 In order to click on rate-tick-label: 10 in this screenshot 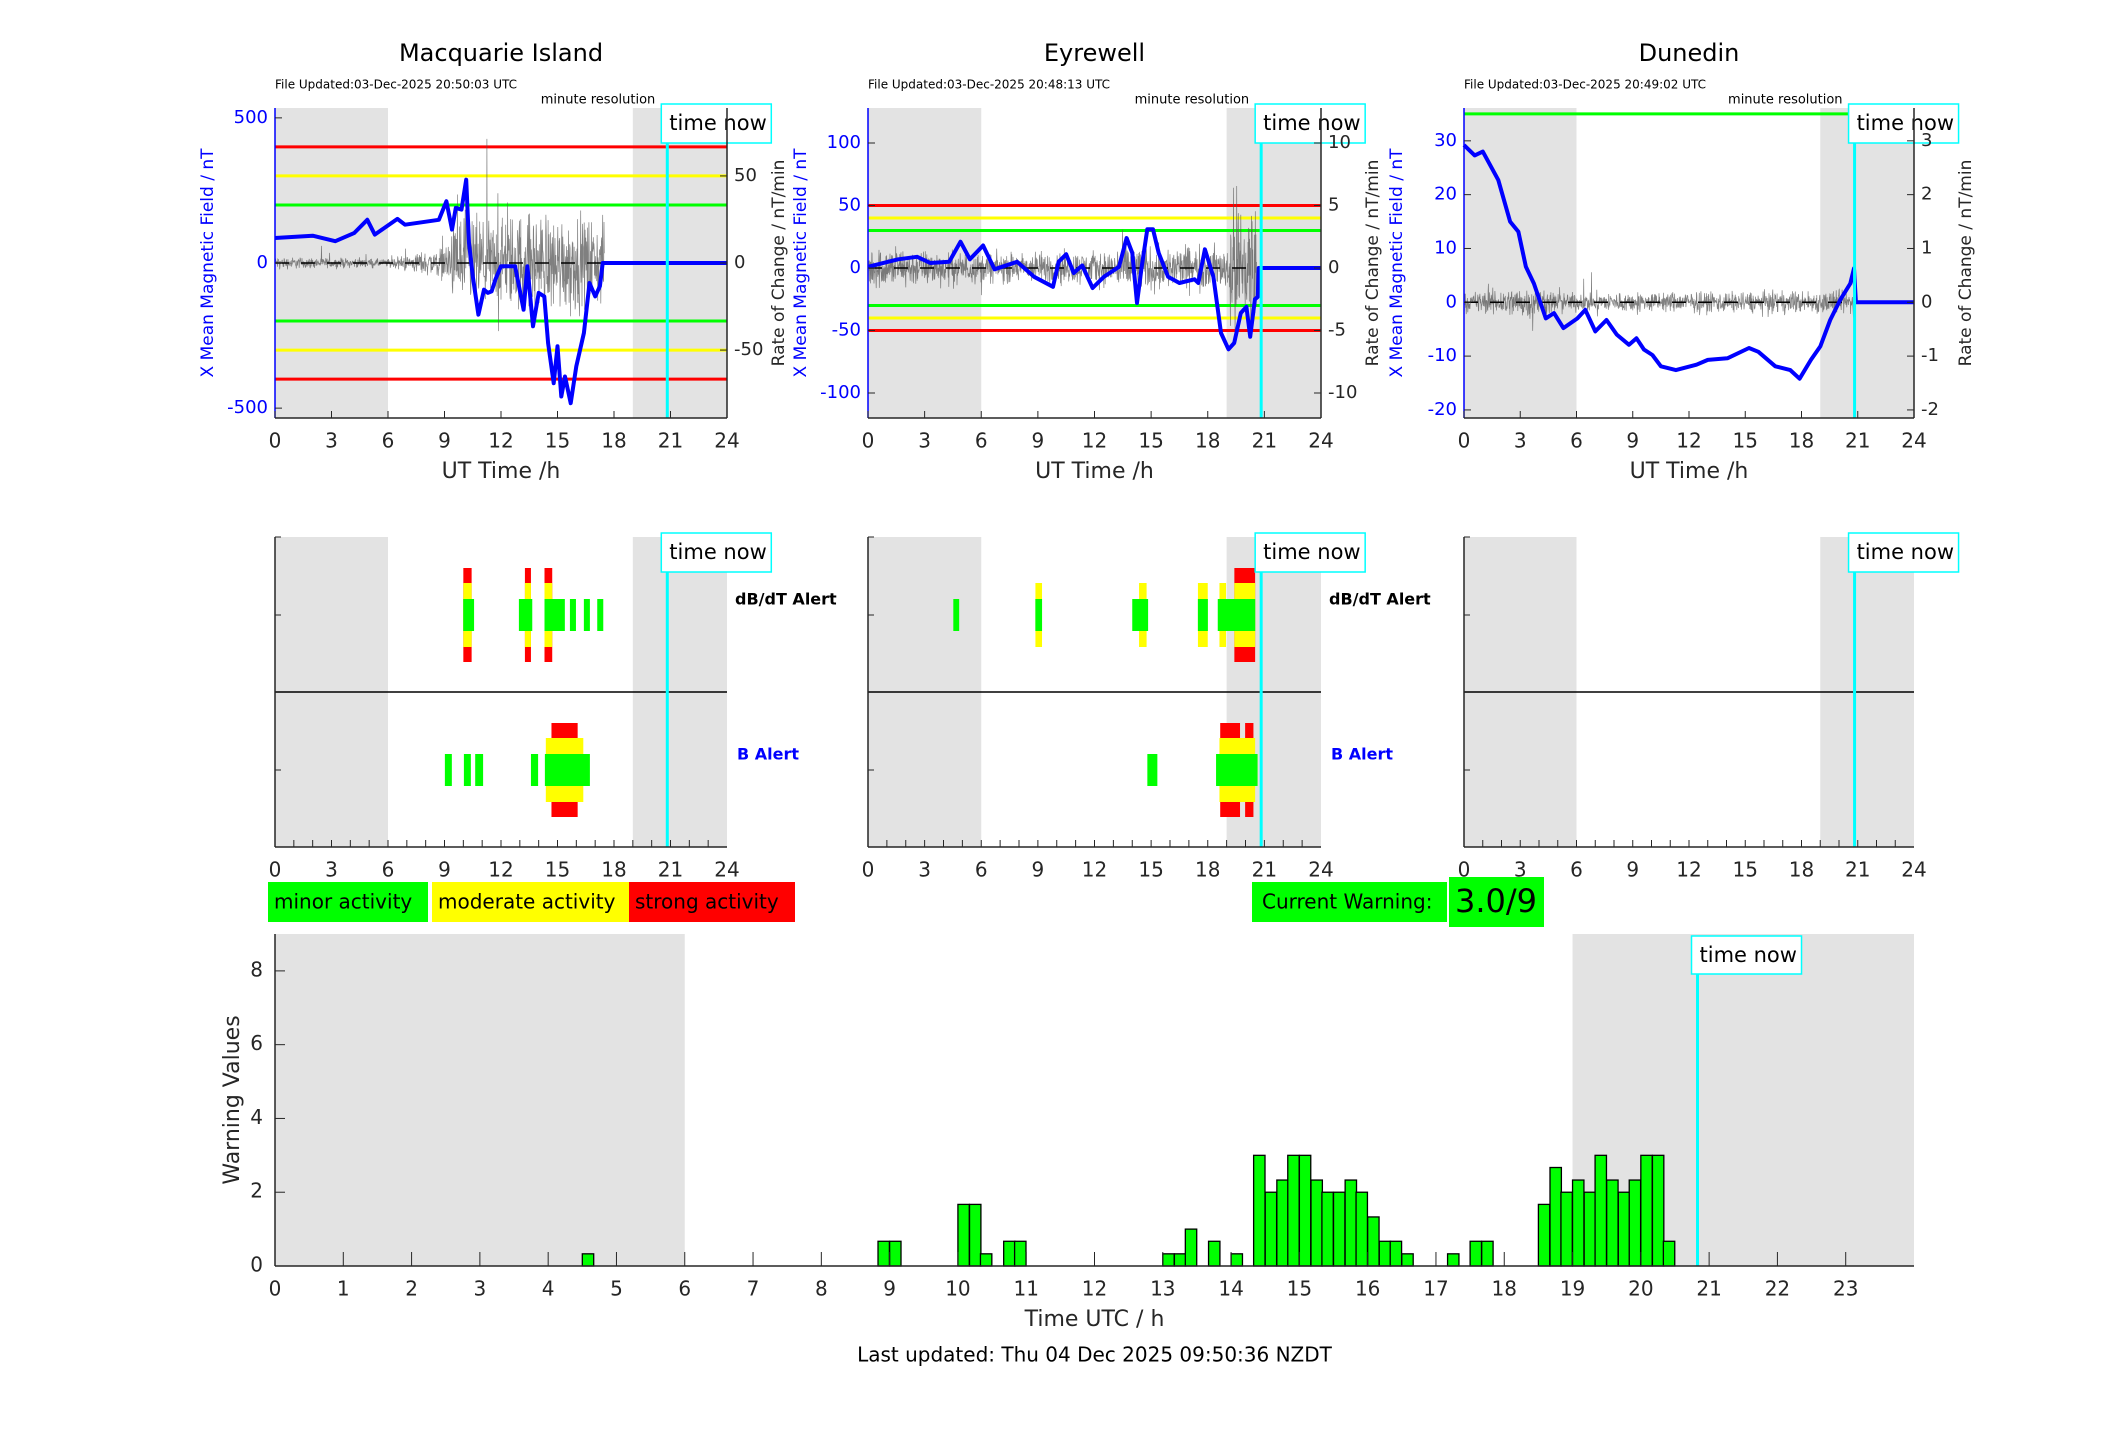, I will do `click(1339, 142)`.